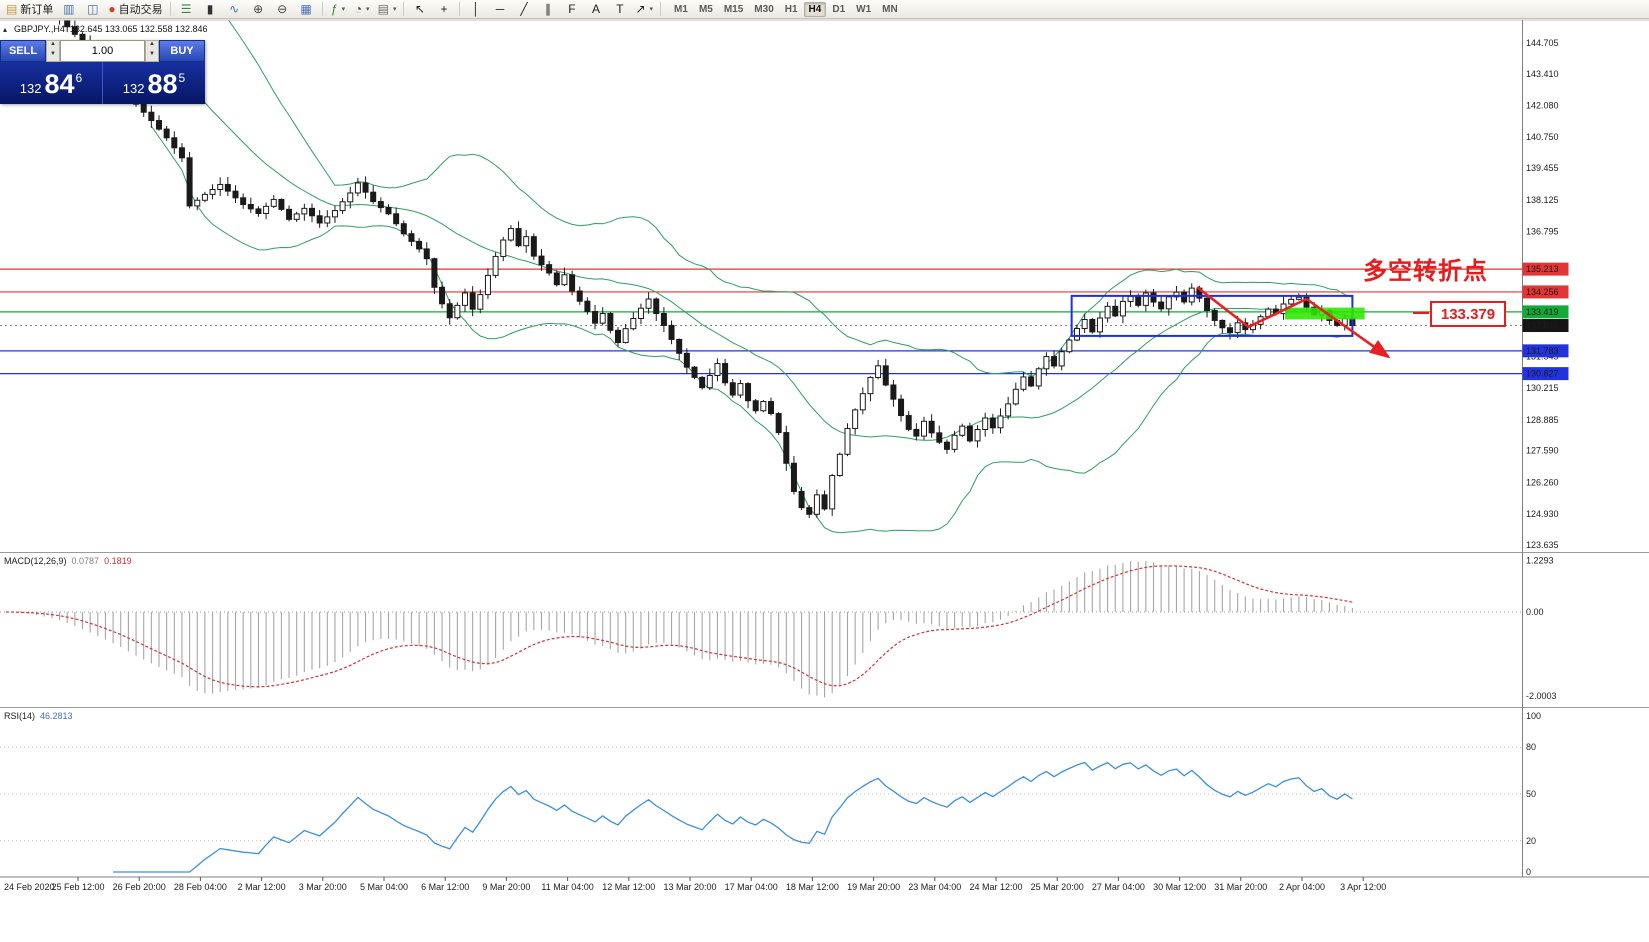 This screenshot has height=942, width=1649. What do you see at coordinates (1468, 314) in the screenshot?
I see `price-callout-box: 133.379` at bounding box center [1468, 314].